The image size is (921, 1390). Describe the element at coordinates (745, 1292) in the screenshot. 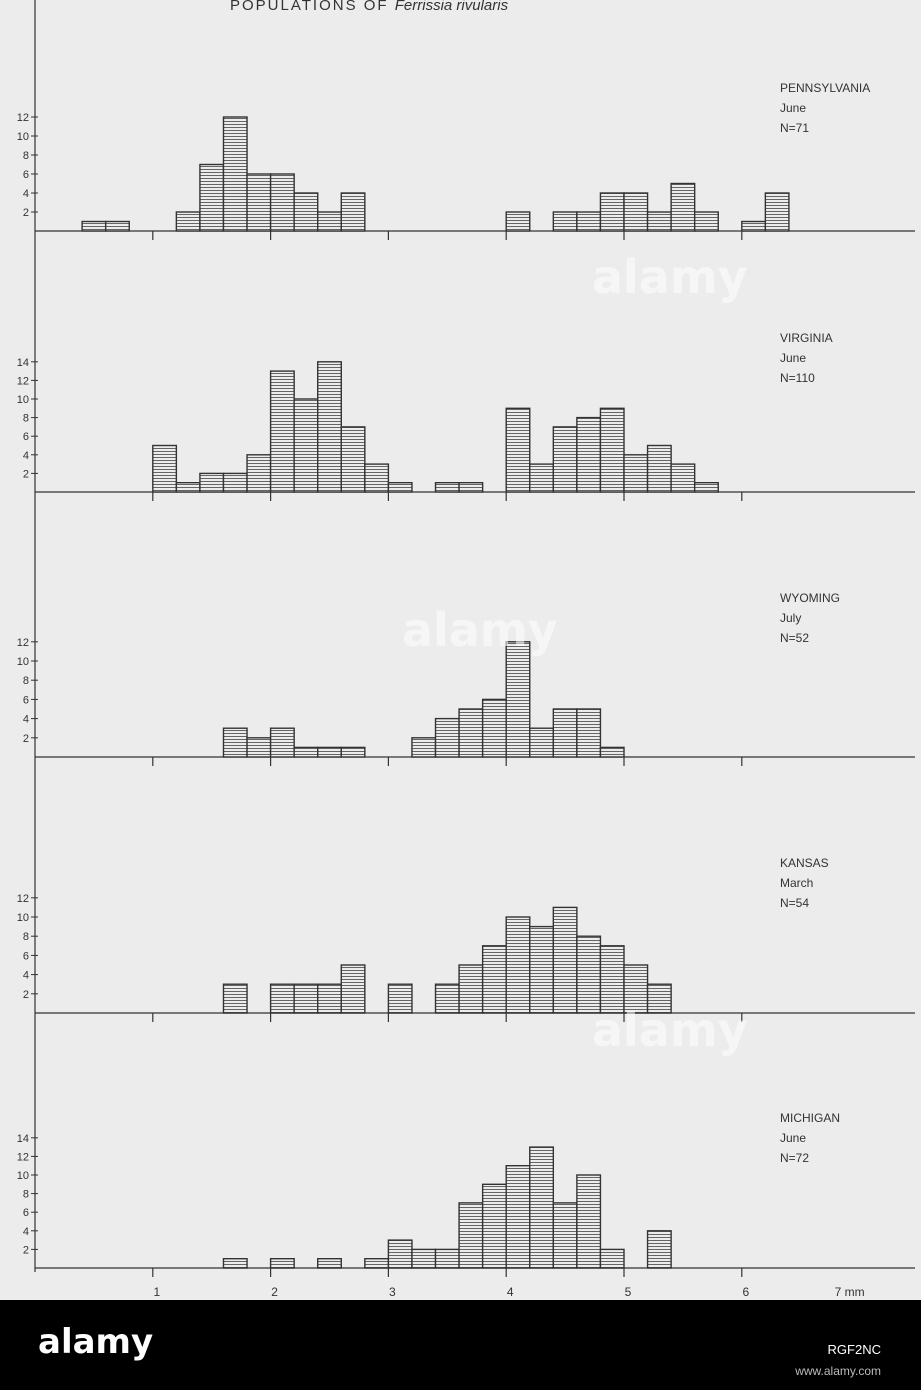

I see `x-tick-label: 6` at that location.